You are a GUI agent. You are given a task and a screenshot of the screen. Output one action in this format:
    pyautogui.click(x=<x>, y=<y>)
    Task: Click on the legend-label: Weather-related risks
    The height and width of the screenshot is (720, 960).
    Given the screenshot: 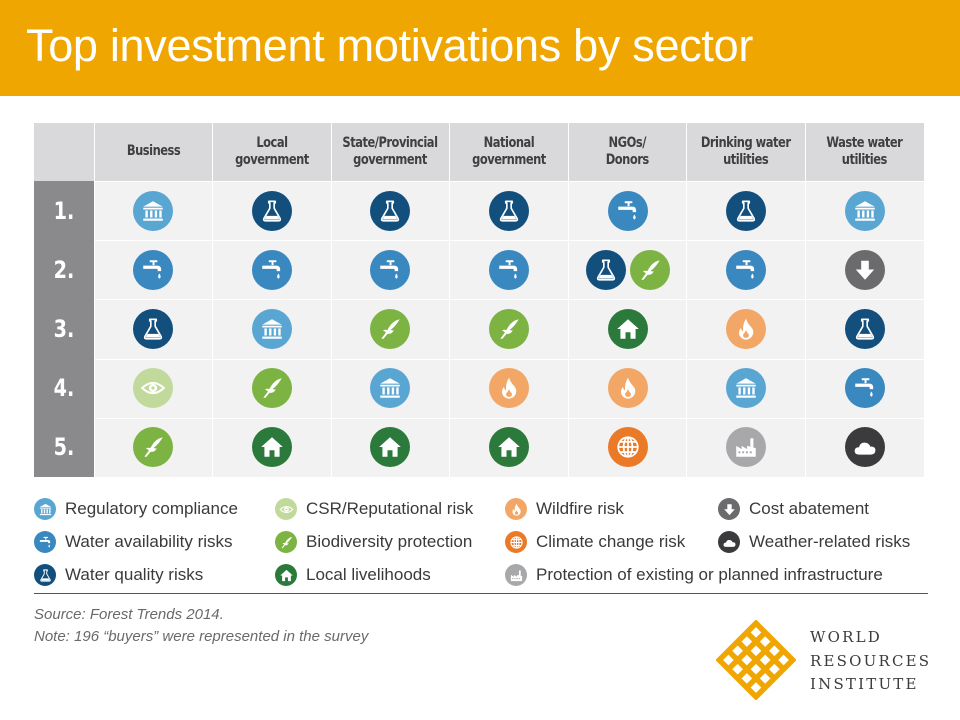 What is the action you would take?
    pyautogui.click(x=830, y=541)
    